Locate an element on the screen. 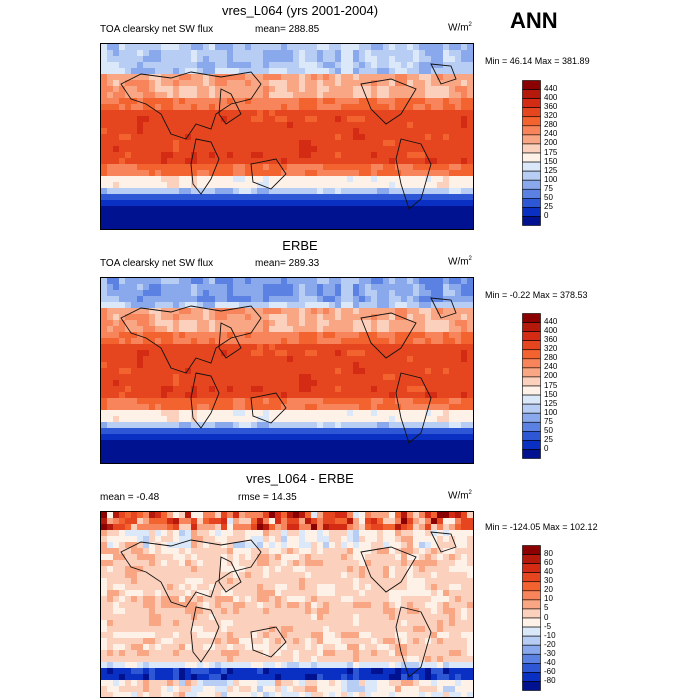 The image size is (700, 700). panel-1-units-base: W/m is located at coordinates (458, 28).